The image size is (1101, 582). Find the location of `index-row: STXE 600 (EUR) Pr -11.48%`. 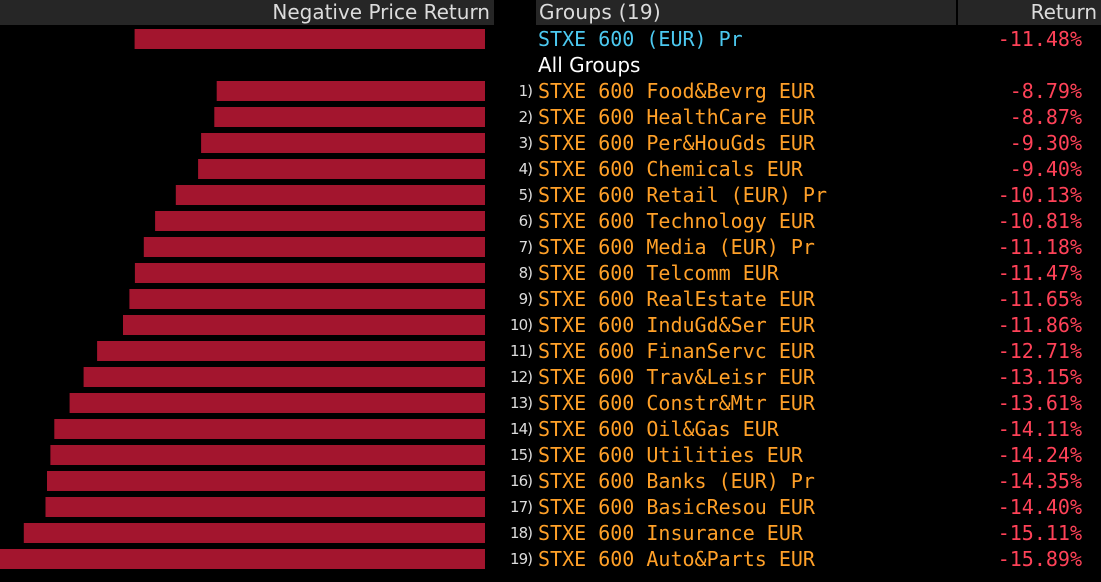

index-row: STXE 600 (EUR) Pr -11.48% is located at coordinates (550, 39).